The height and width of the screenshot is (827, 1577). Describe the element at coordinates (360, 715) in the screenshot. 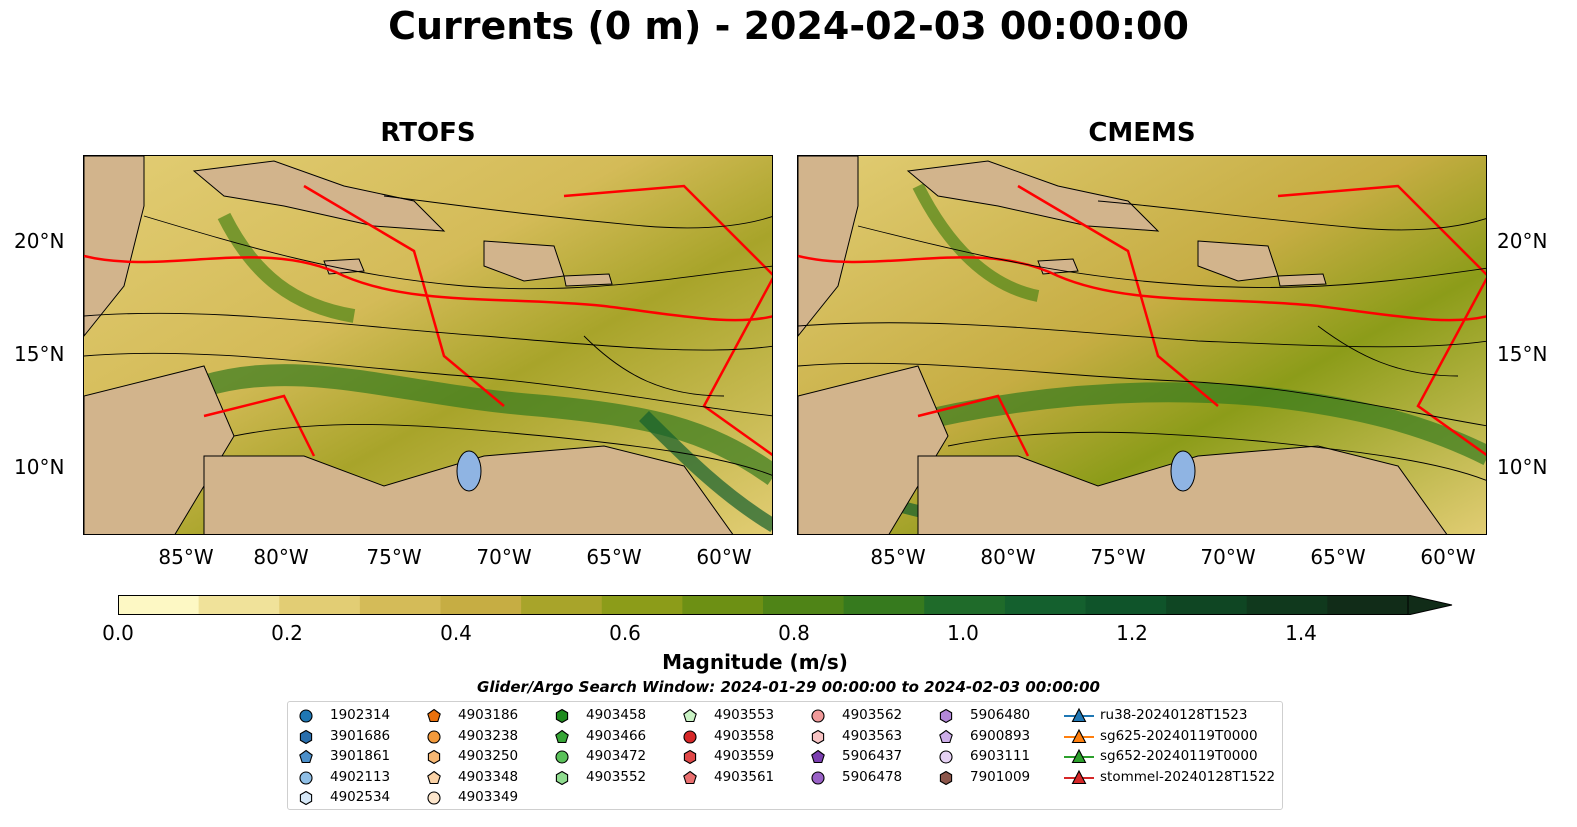

I see `legend-label: 1902314` at that location.